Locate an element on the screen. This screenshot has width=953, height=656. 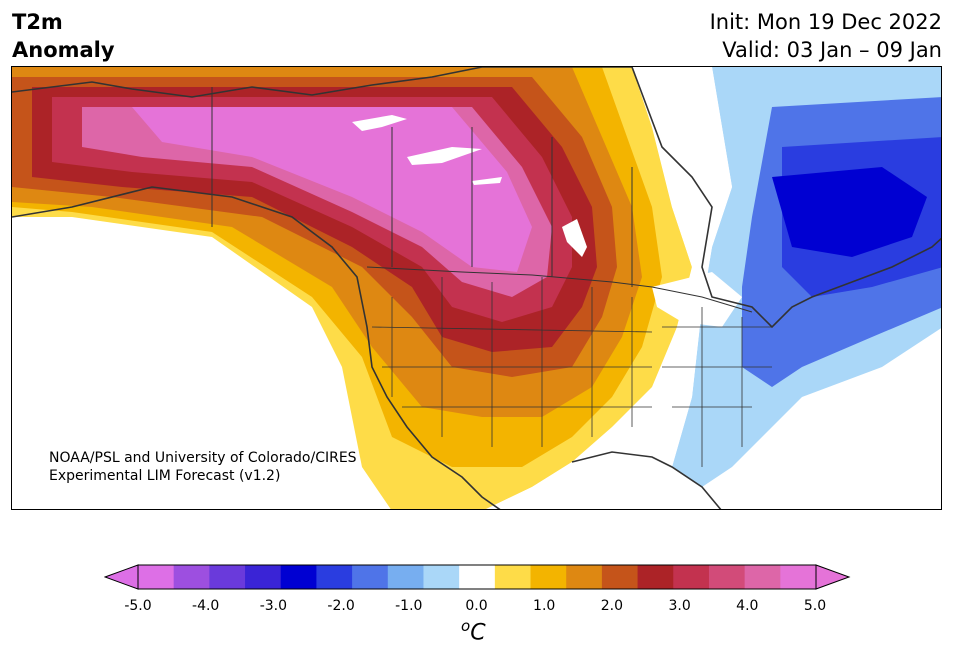
colorbar-tick-label: -3.0 is located at coordinates (273, 606).